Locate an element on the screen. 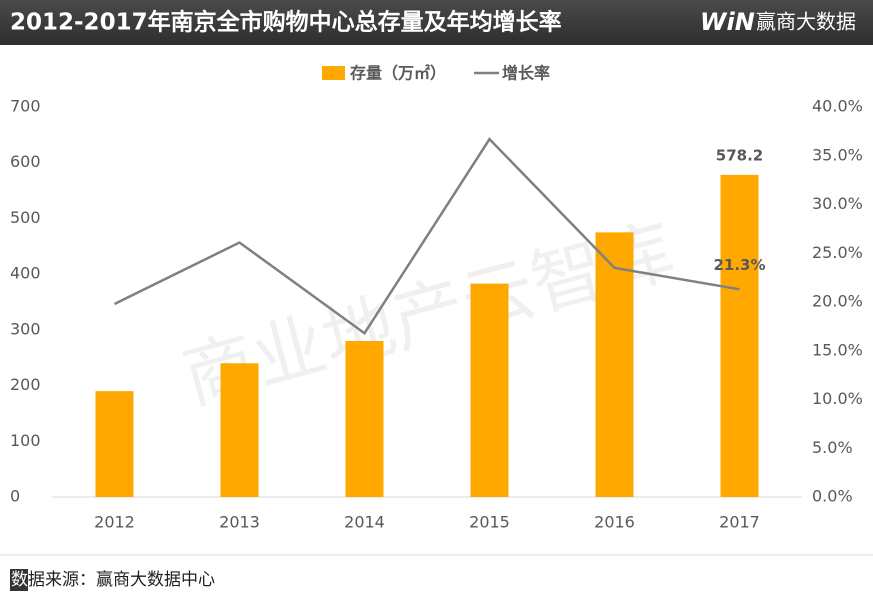 This screenshot has height=593, width=873. line-value-label: 21.3% is located at coordinates (739, 265).